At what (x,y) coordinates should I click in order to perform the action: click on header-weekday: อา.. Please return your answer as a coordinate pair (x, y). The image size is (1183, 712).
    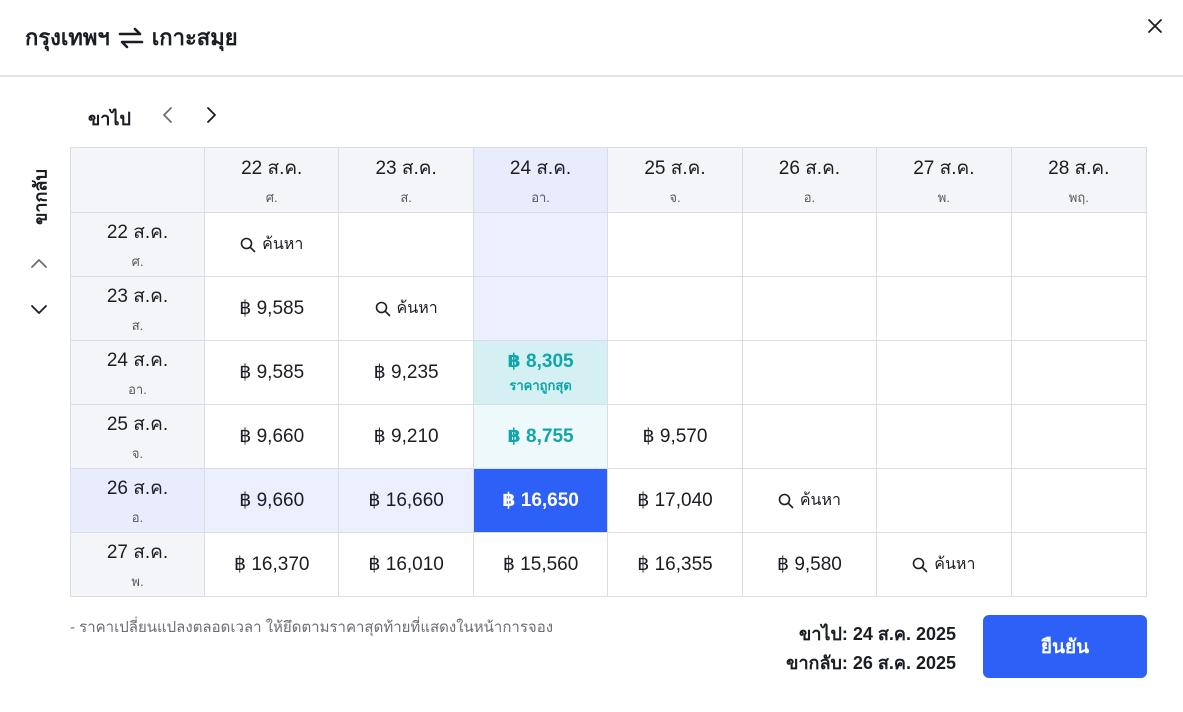
    Looking at the image, I should click on (137, 389).